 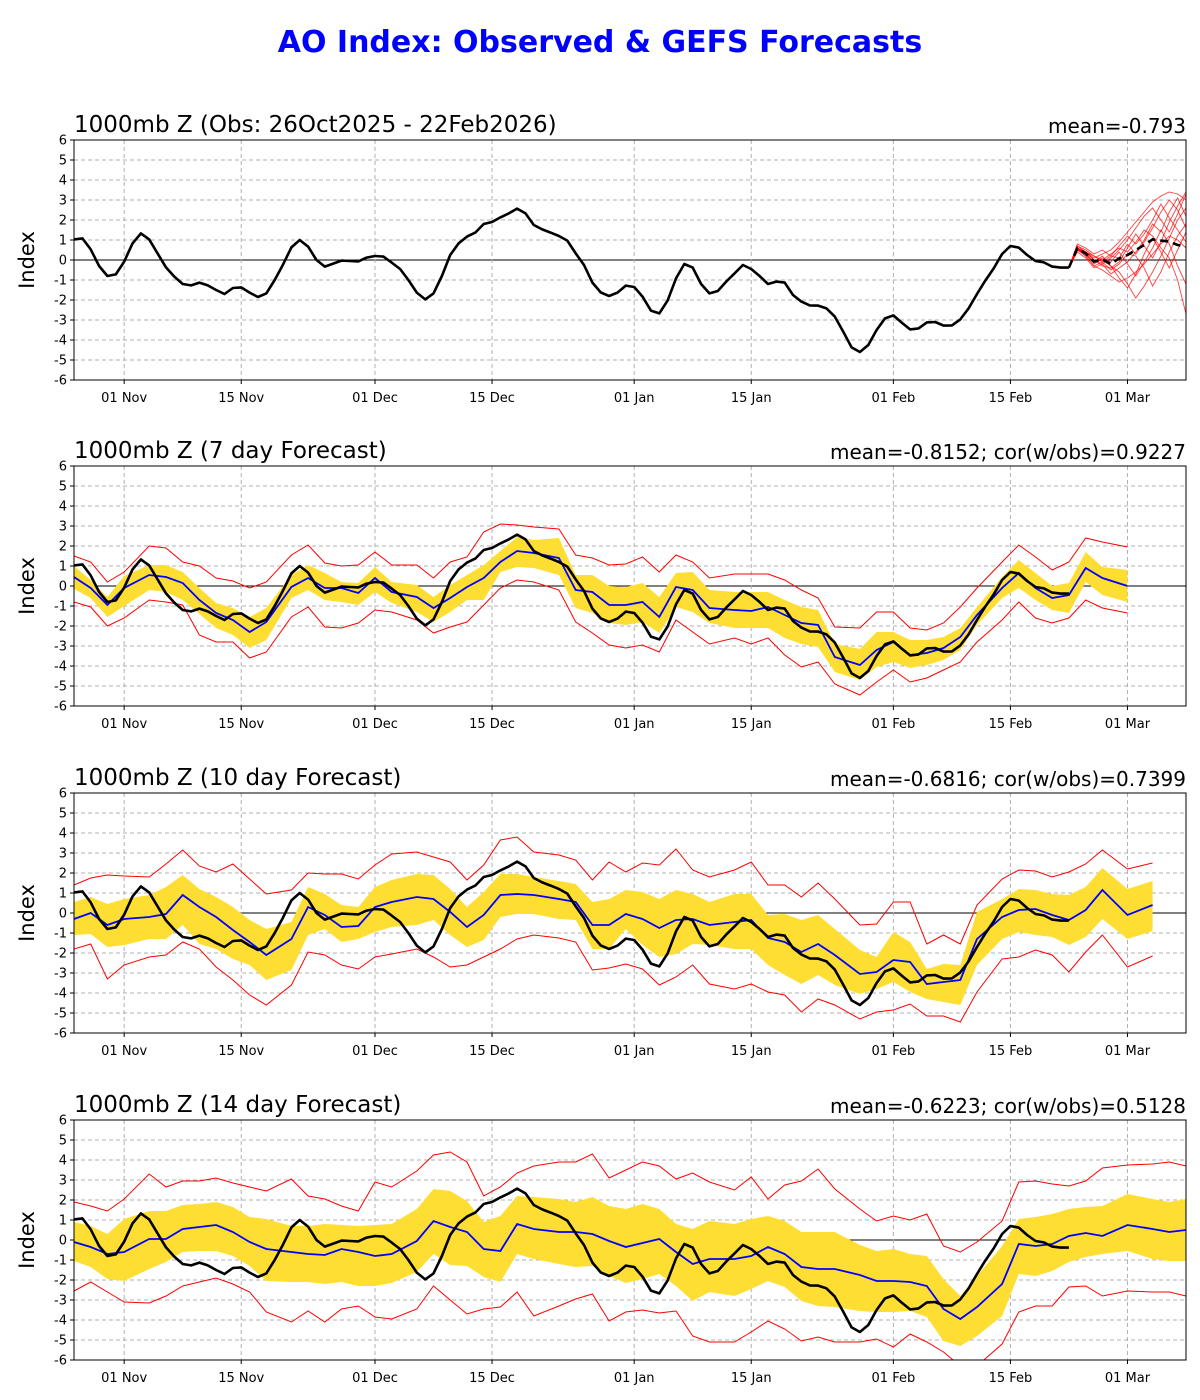 What do you see at coordinates (60, 994) in the screenshot?
I see `y-tick-label: -4` at bounding box center [60, 994].